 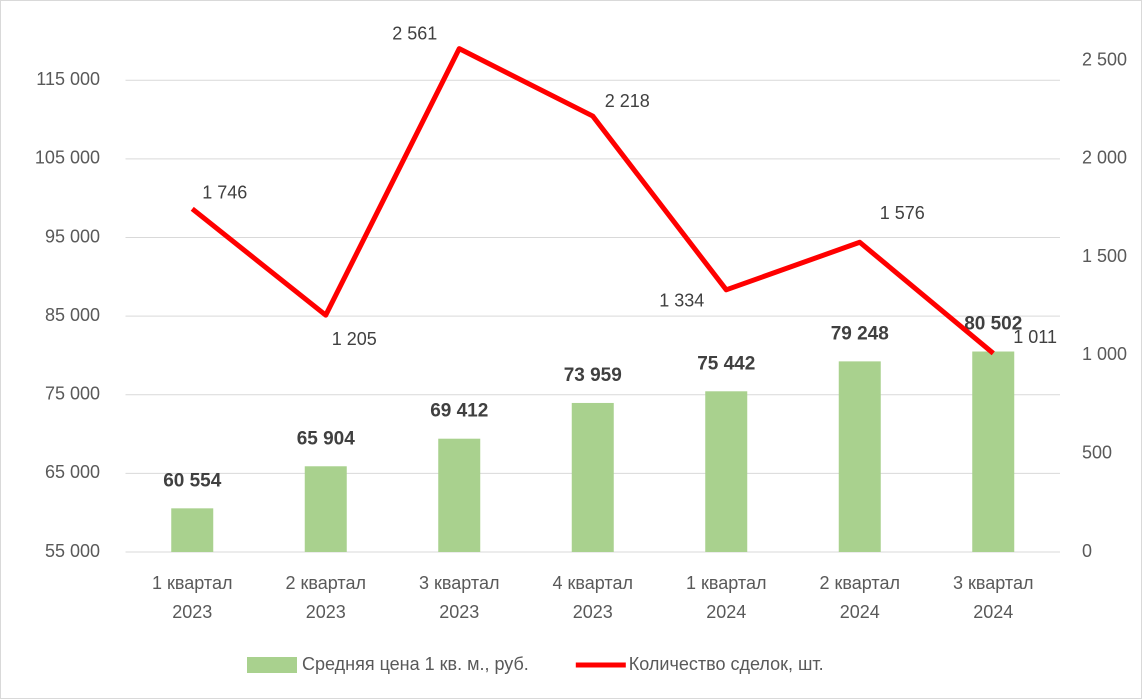 I want to click on y-tick-label: 75 000, so click(x=72, y=394).